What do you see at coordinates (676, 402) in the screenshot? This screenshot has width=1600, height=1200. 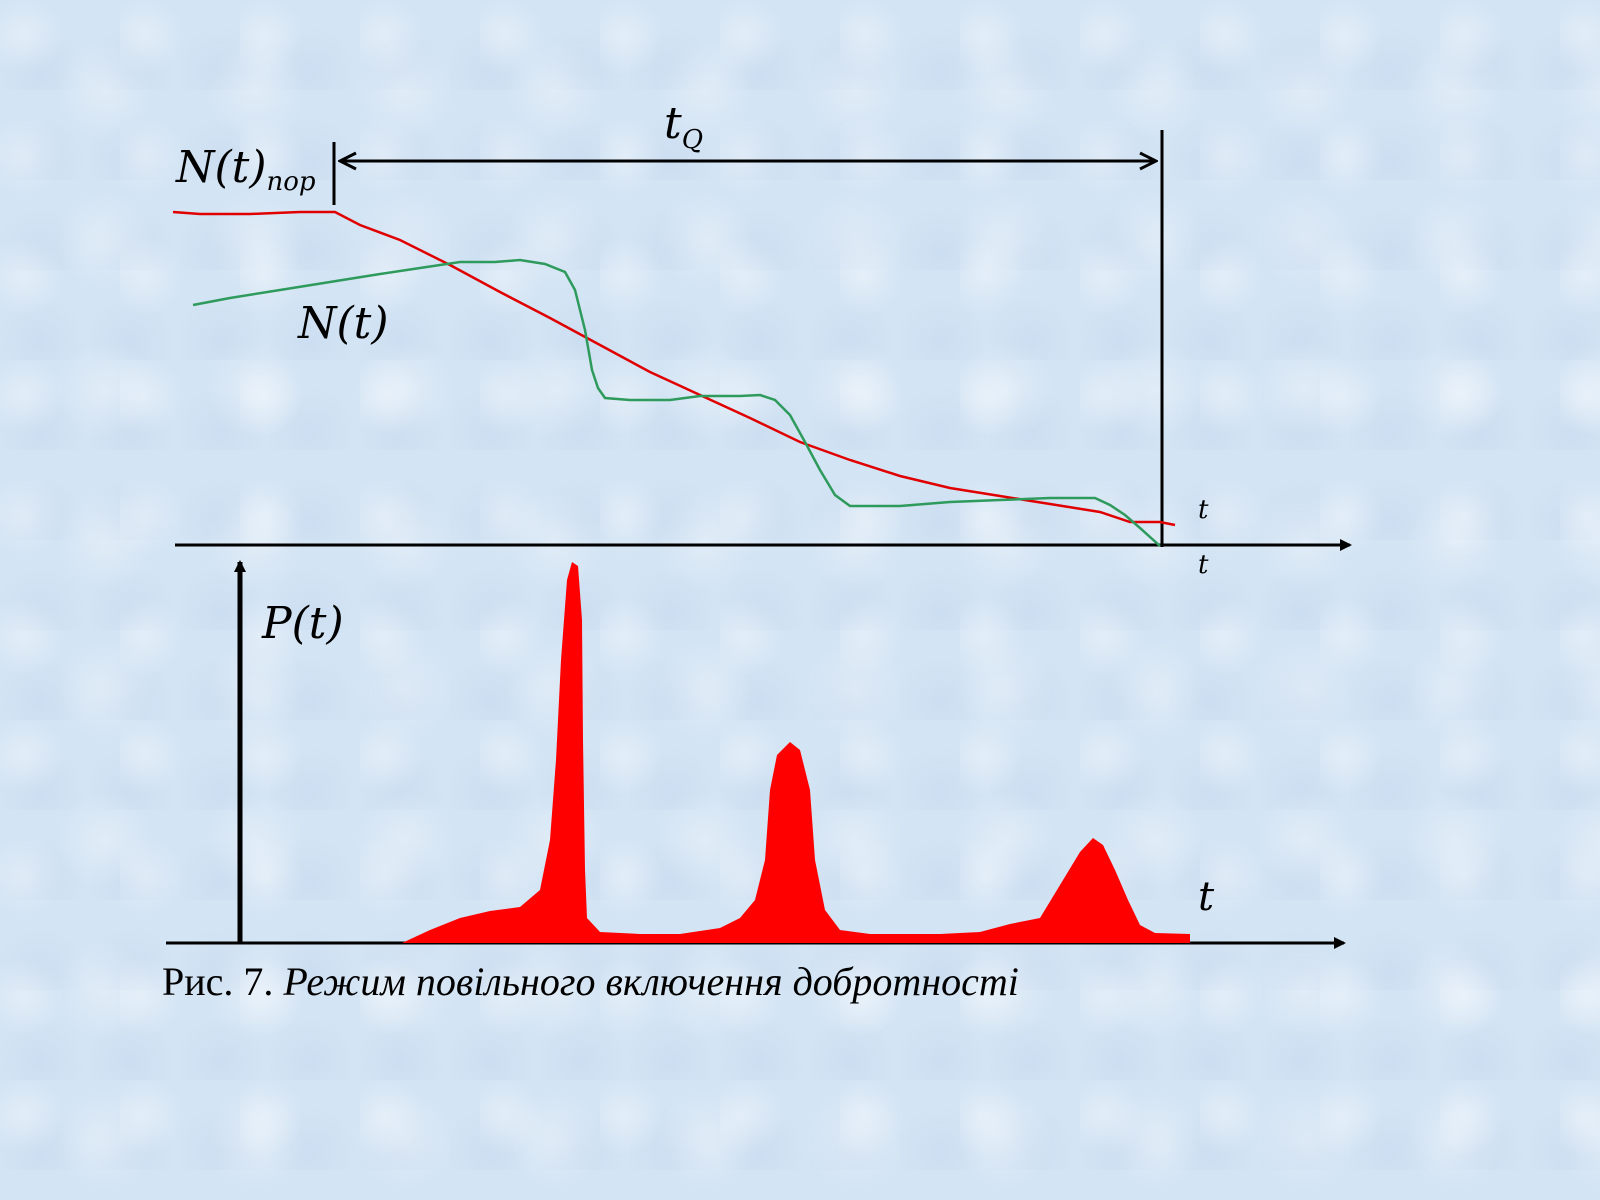 I see `inversion-curve` at bounding box center [676, 402].